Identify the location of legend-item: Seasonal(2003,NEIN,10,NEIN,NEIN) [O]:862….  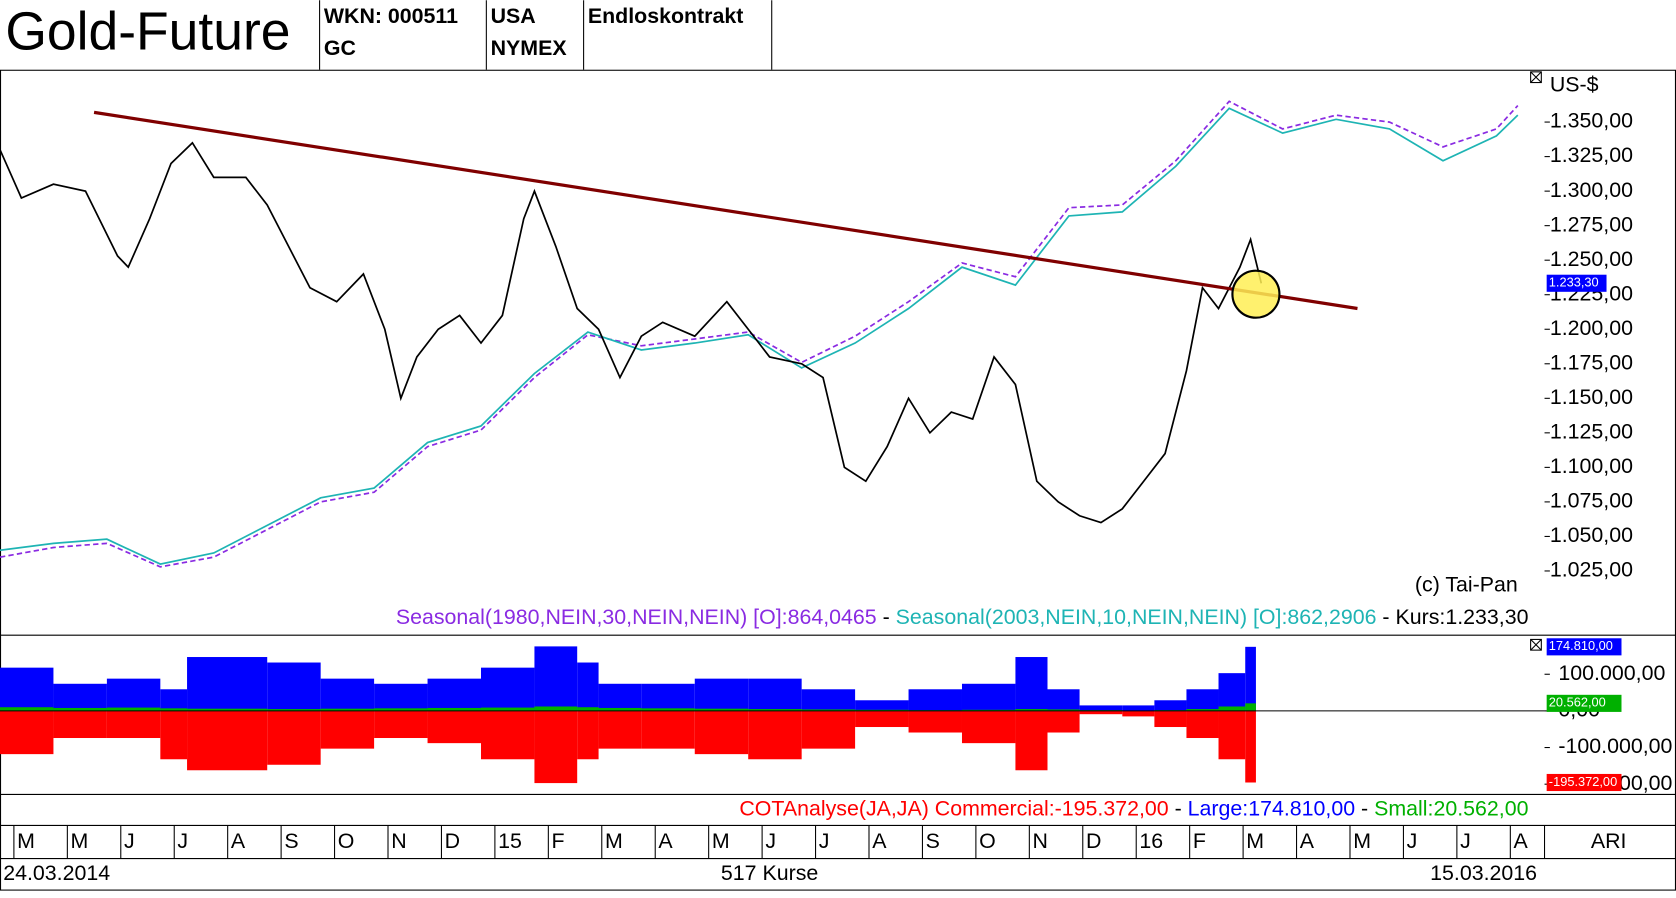
(1136, 617).